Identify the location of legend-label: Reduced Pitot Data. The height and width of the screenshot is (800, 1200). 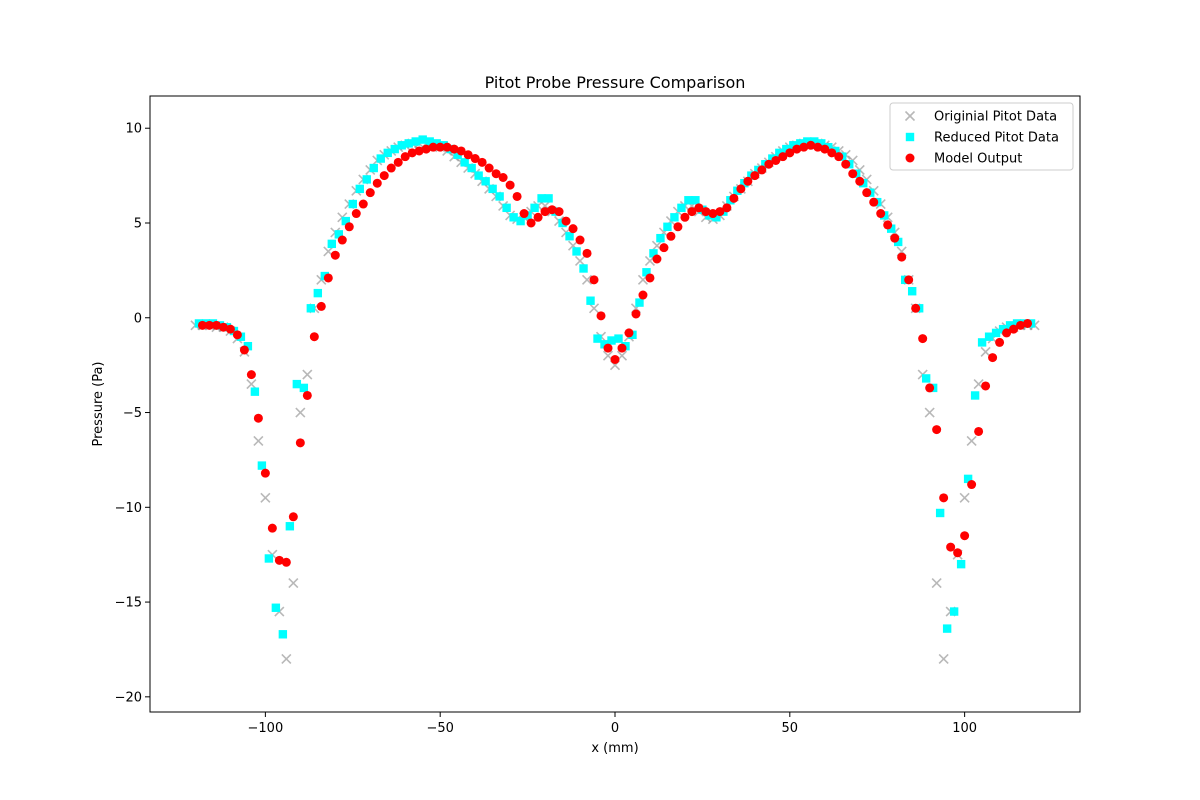
(996, 138).